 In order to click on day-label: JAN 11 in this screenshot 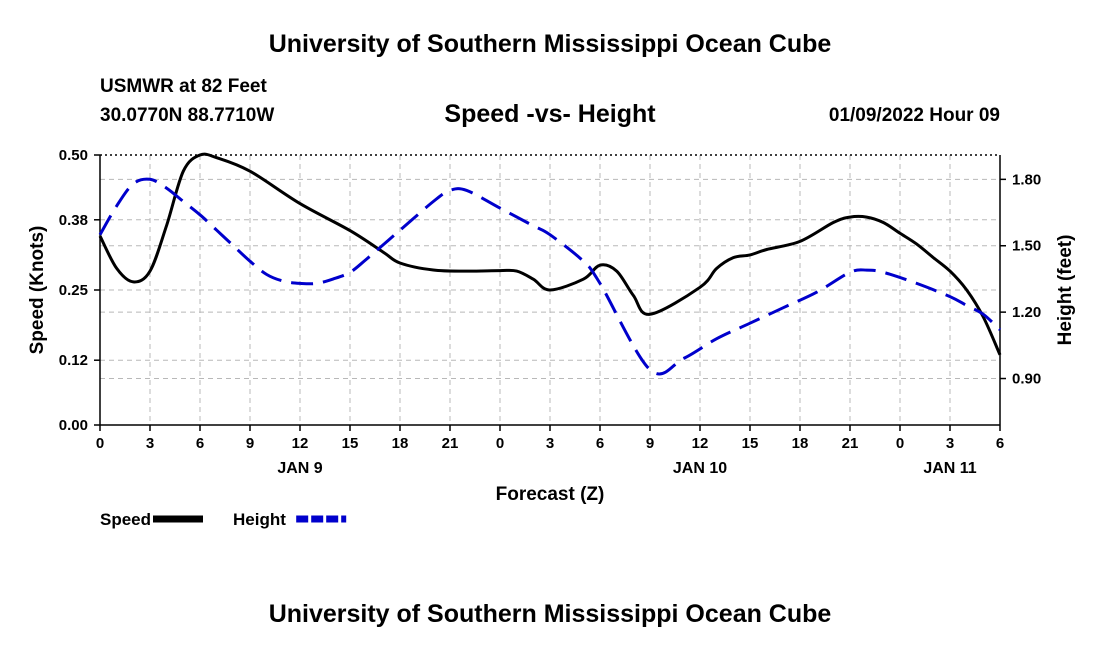, I will do `click(949, 468)`.